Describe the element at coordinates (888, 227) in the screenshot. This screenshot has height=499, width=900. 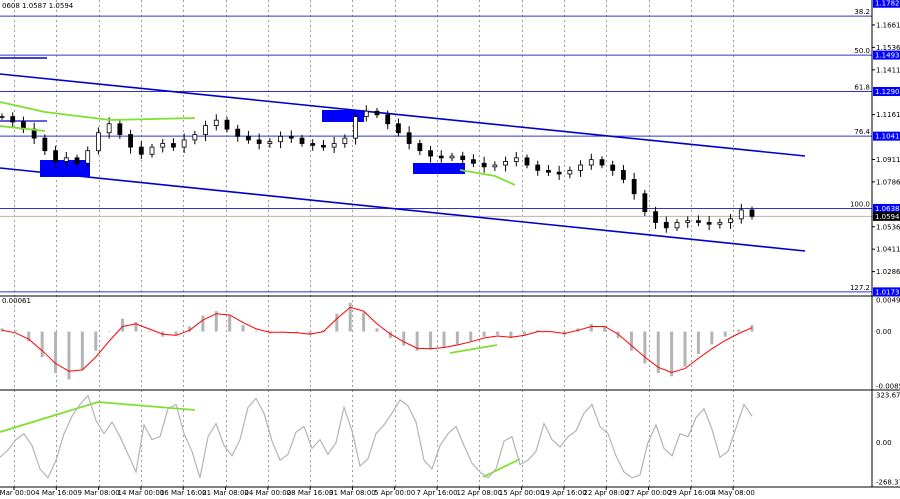
I see `price-tick-label: 1.0536` at that location.